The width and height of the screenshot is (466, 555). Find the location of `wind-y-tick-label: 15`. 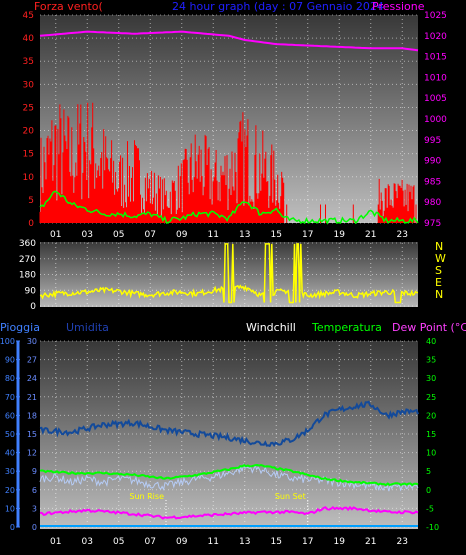

wind-y-tick-label: 15 is located at coordinates (28, 155).